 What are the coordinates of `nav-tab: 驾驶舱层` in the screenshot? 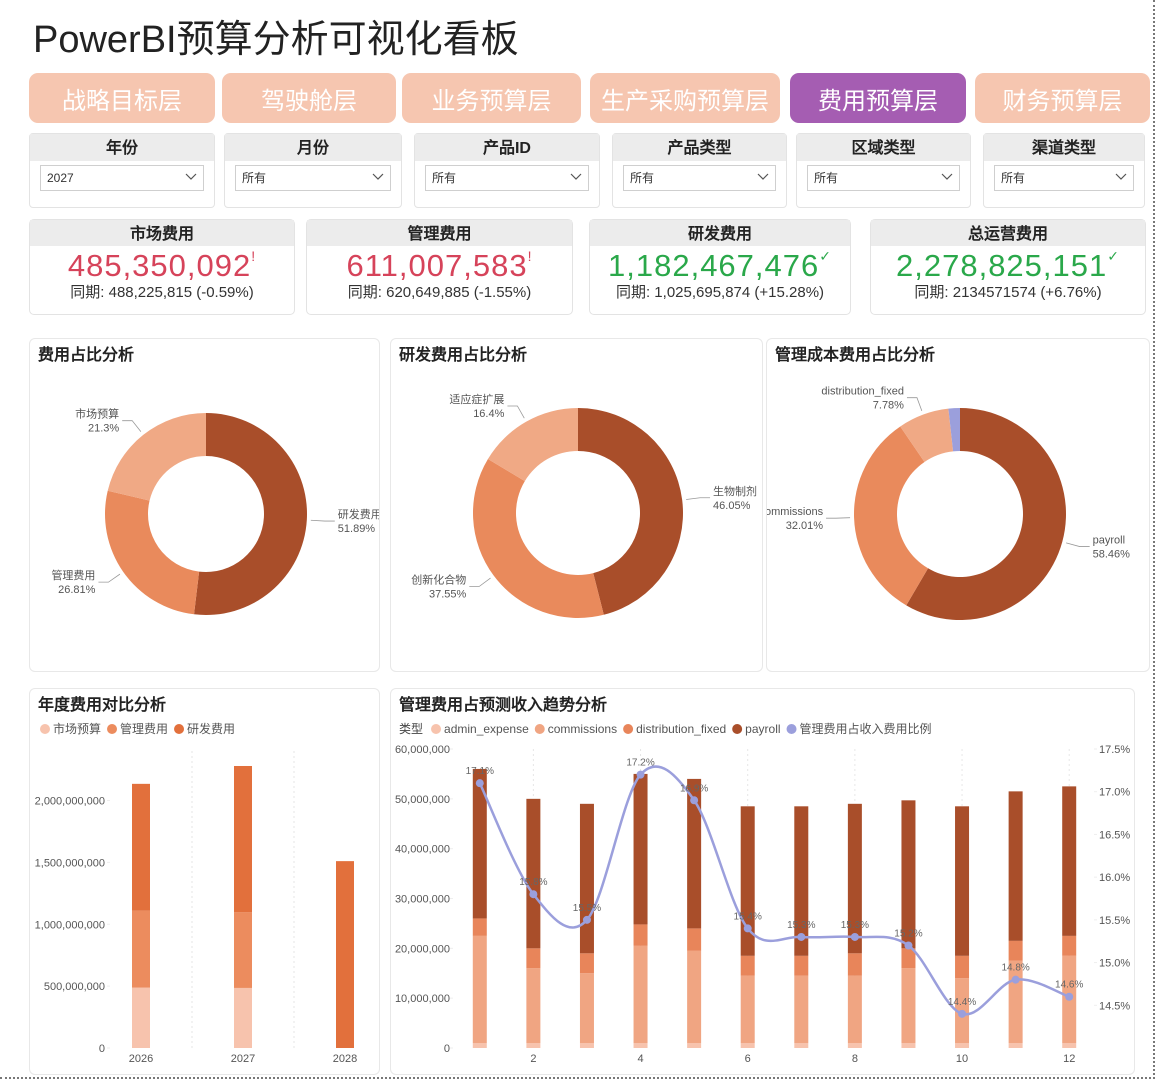 It's located at (309, 98).